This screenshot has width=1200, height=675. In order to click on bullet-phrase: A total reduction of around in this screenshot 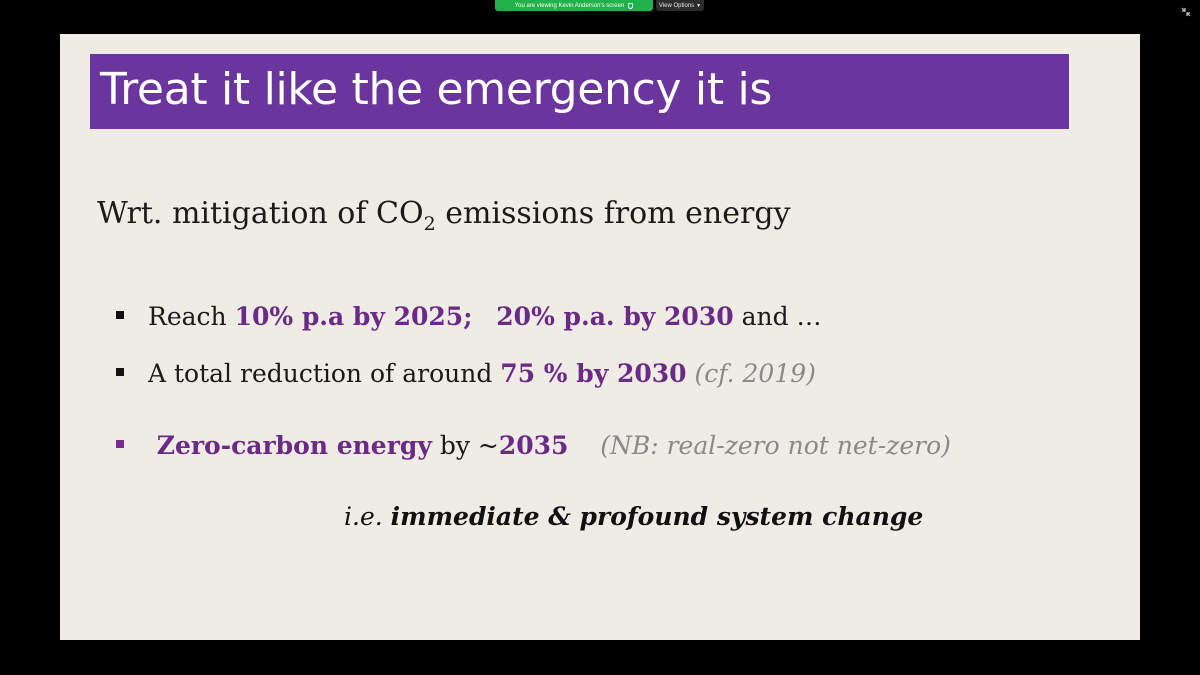, I will do `click(324, 373)`.